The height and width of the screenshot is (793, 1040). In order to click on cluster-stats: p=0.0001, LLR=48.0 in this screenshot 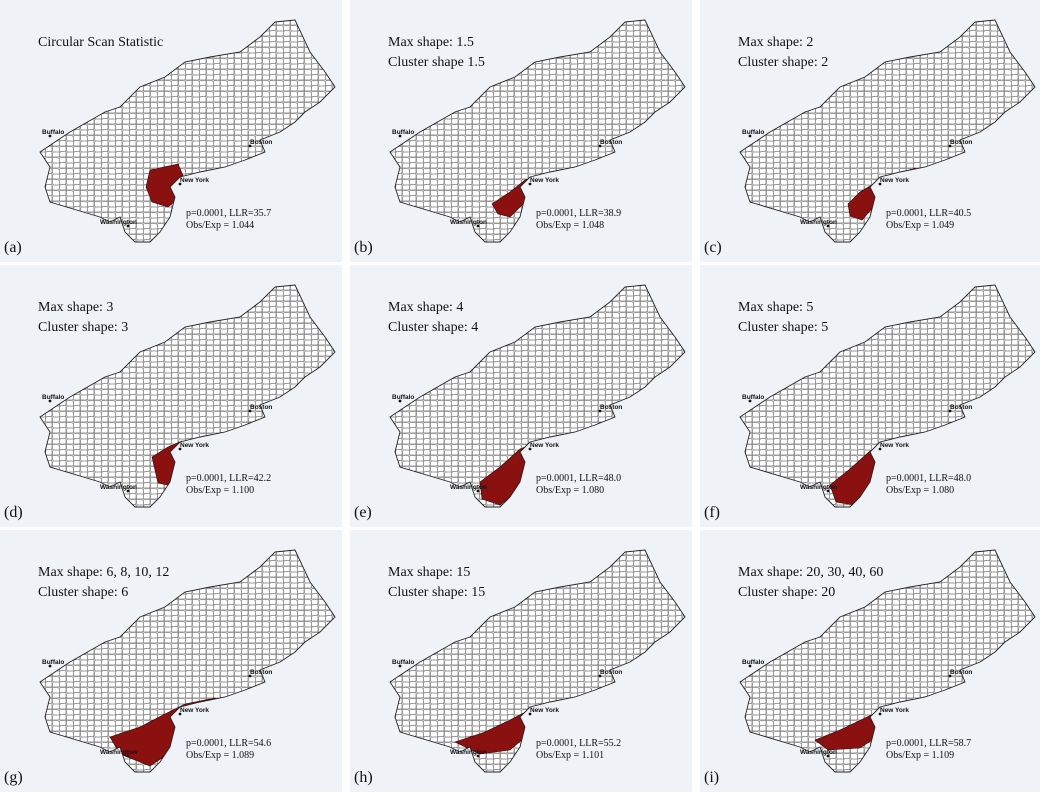, I will do `click(928, 478)`.